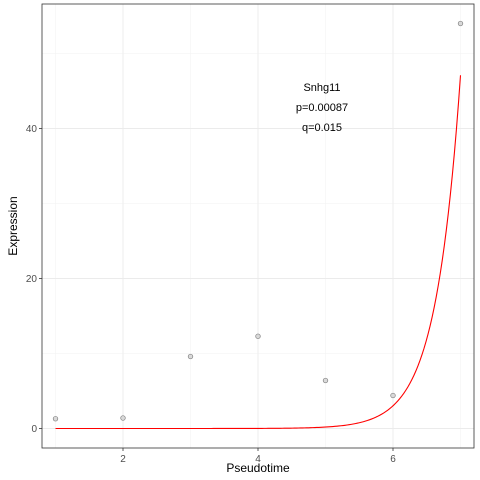 The height and width of the screenshot is (480, 480). What do you see at coordinates (393, 459) in the screenshot?
I see `x-tick-label: 6` at bounding box center [393, 459].